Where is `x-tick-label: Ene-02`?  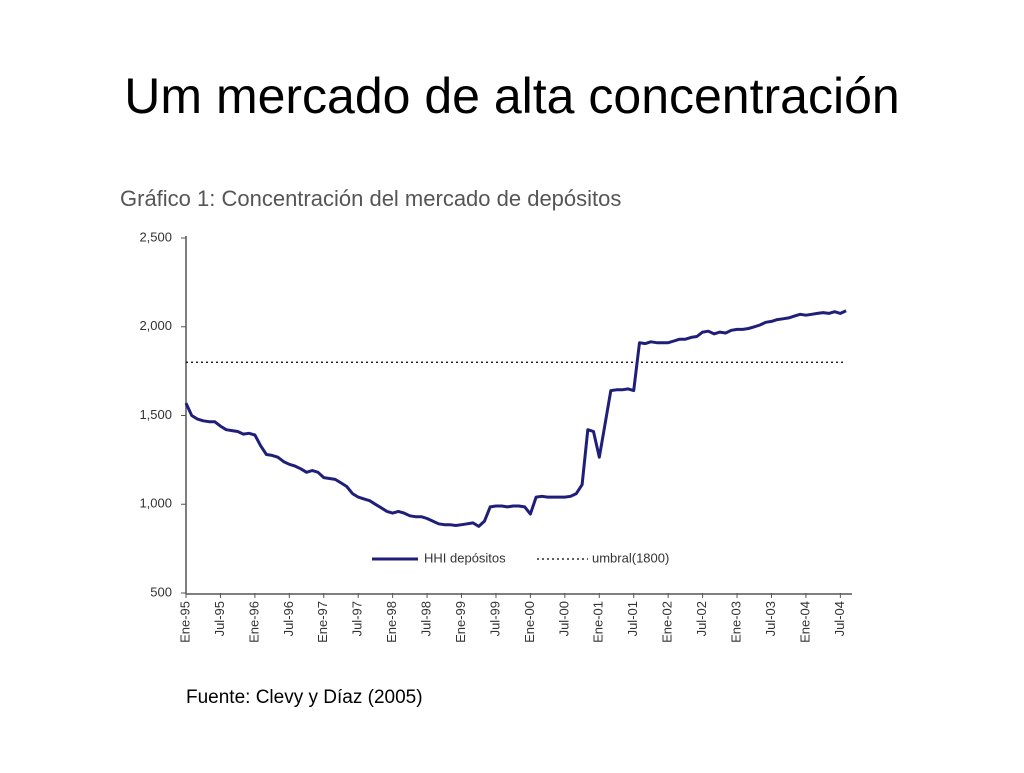 x-tick-label: Ene-02 is located at coordinates (667, 622).